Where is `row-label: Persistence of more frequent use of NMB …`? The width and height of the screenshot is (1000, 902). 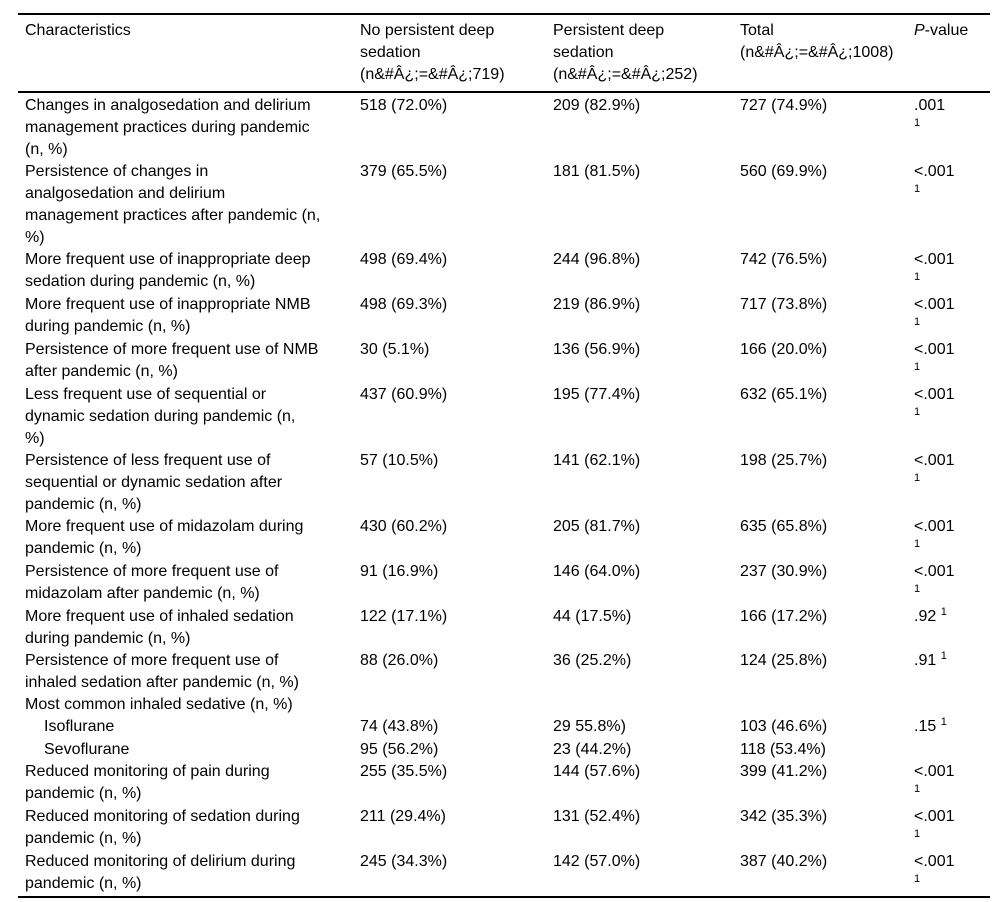
row-label: Persistence of more frequent use of NMB … is located at coordinates (172, 360).